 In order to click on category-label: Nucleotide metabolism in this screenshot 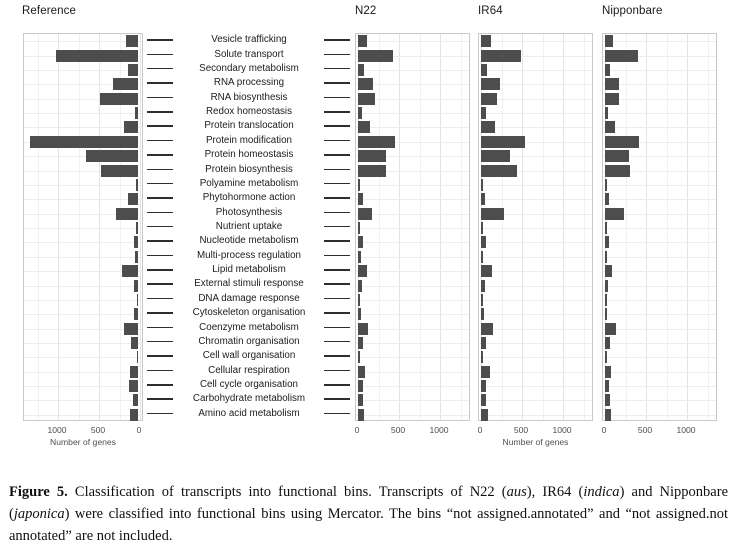, I will do `click(249, 241)`.